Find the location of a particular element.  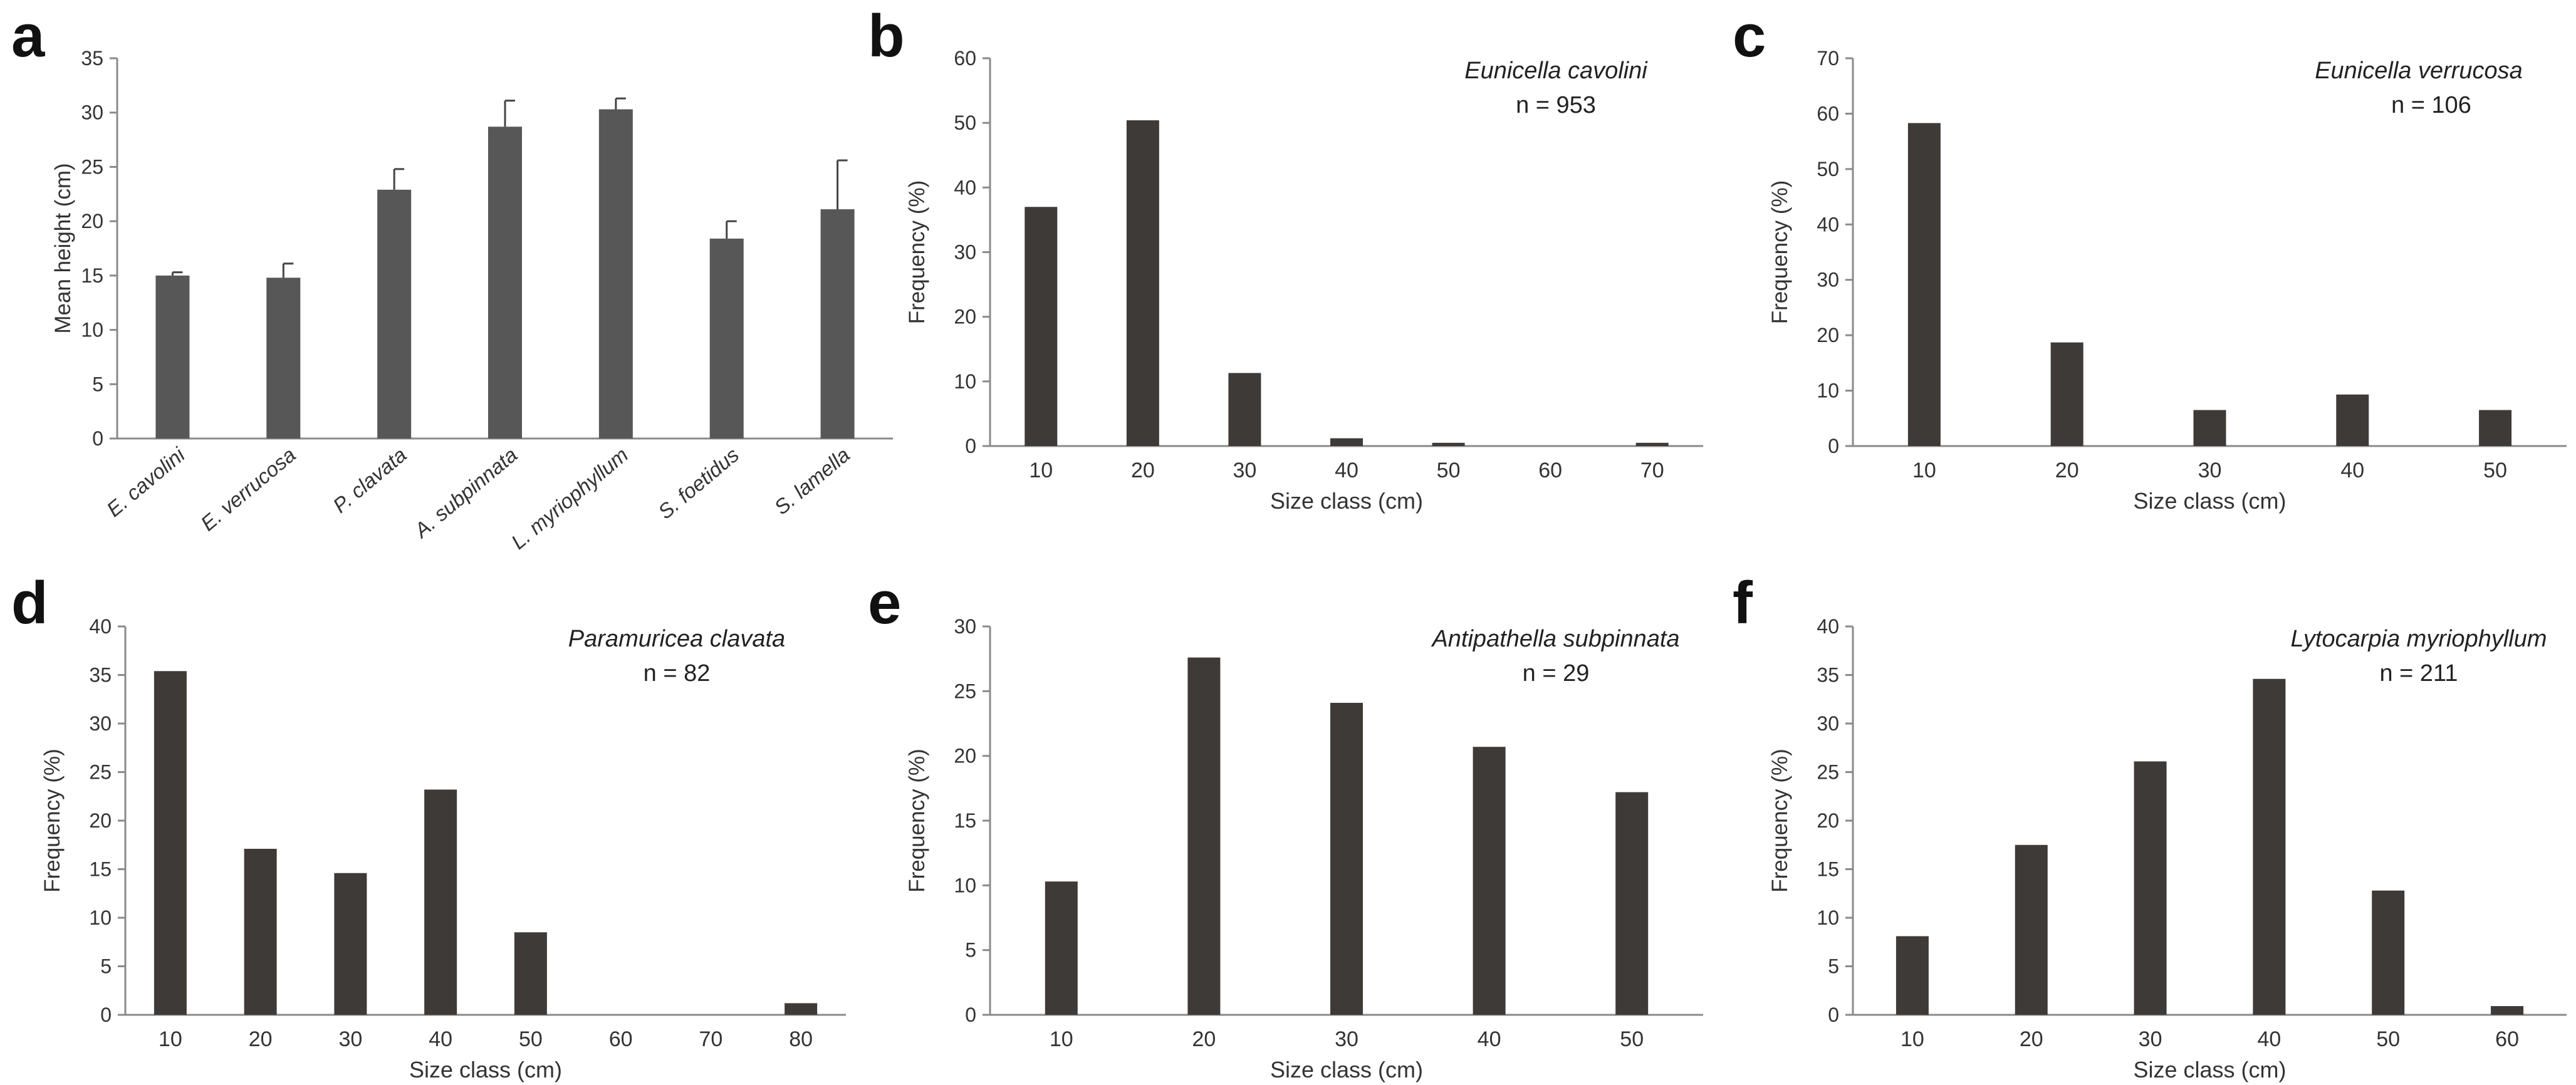

y-tick-label: 50 is located at coordinates (965, 123).